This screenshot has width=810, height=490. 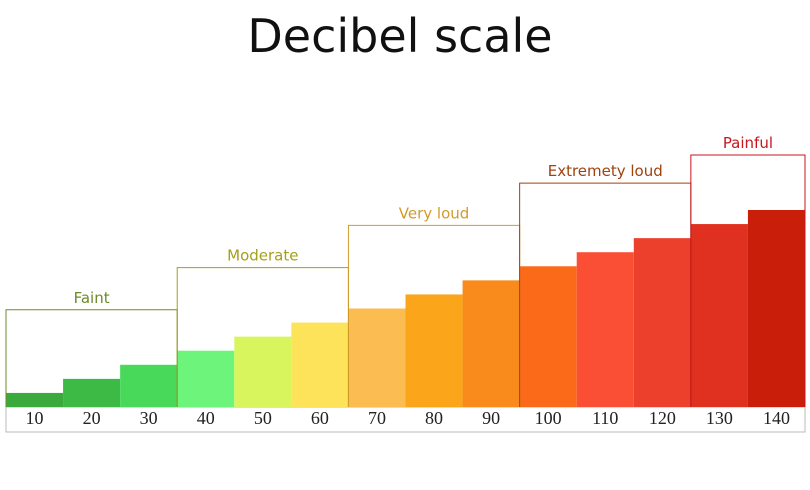 I want to click on group-label: Faint, so click(x=92, y=298).